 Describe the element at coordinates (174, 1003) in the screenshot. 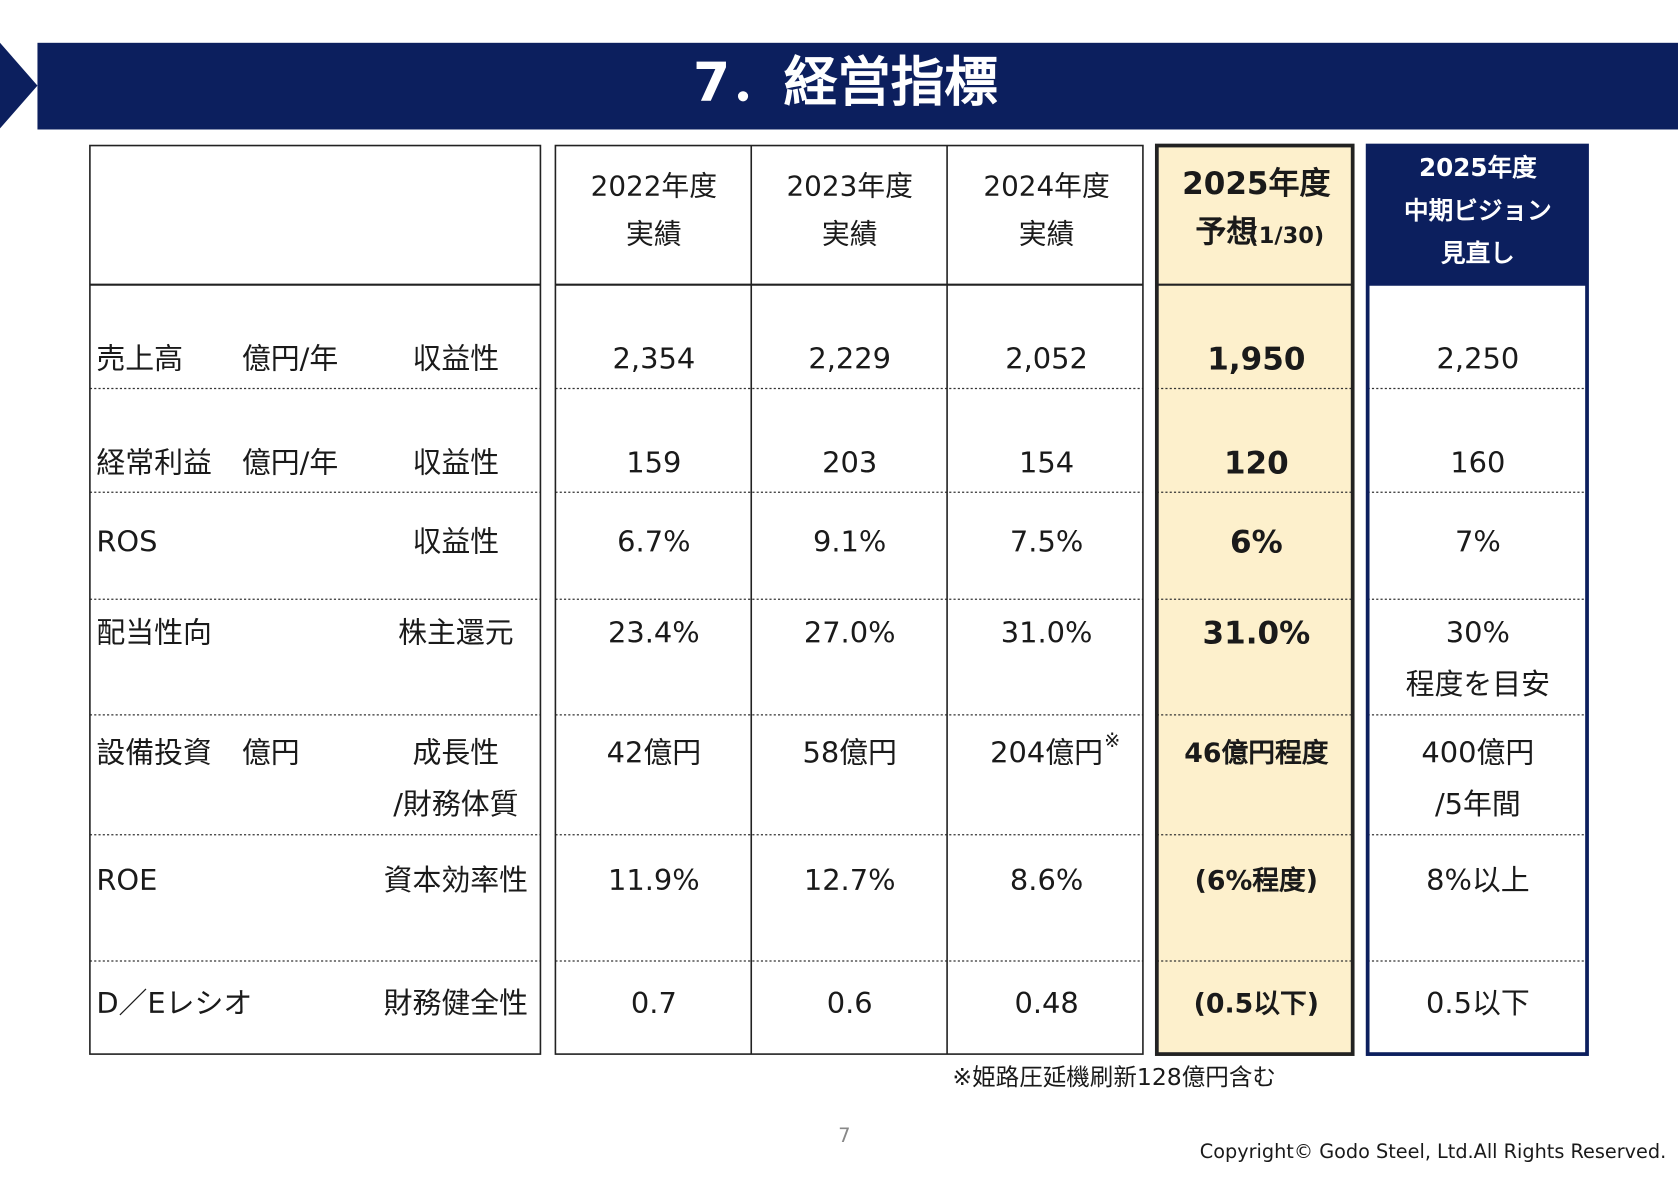

I see `row-label: D／Eレシオ` at that location.